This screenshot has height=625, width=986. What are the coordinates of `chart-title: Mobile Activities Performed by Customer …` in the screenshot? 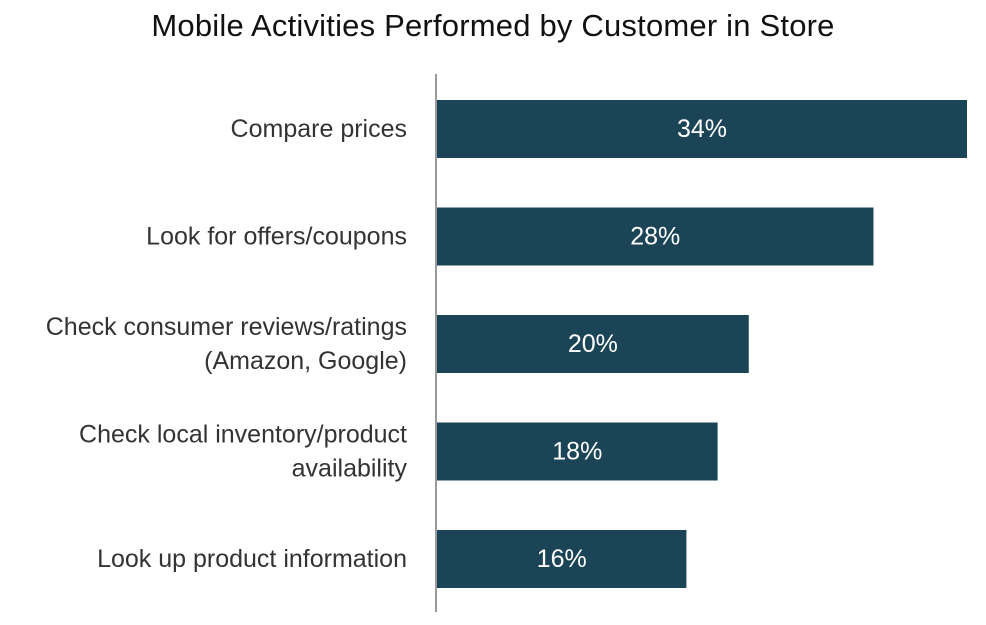 It's located at (493, 25).